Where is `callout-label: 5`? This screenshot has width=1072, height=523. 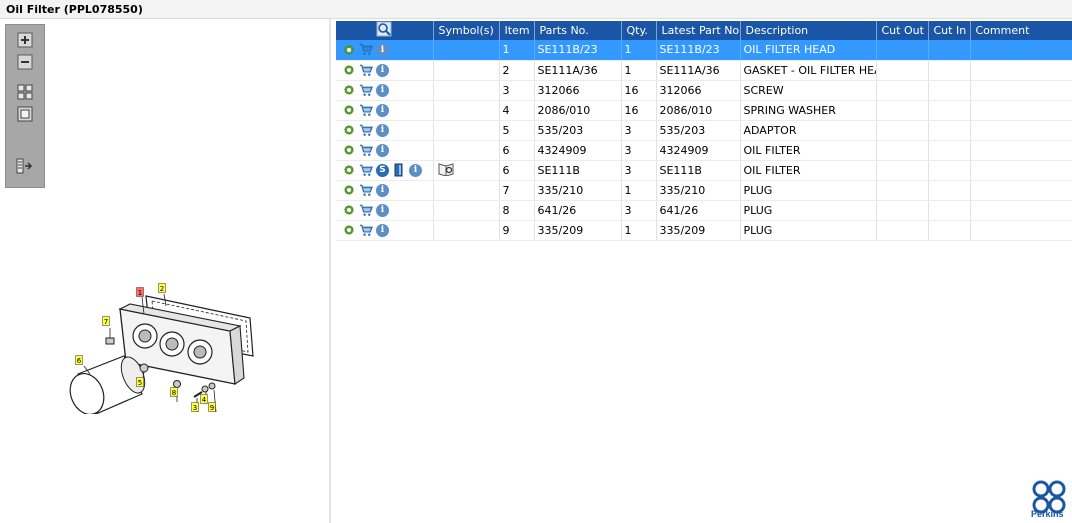
callout-label: 5 is located at coordinates (140, 383).